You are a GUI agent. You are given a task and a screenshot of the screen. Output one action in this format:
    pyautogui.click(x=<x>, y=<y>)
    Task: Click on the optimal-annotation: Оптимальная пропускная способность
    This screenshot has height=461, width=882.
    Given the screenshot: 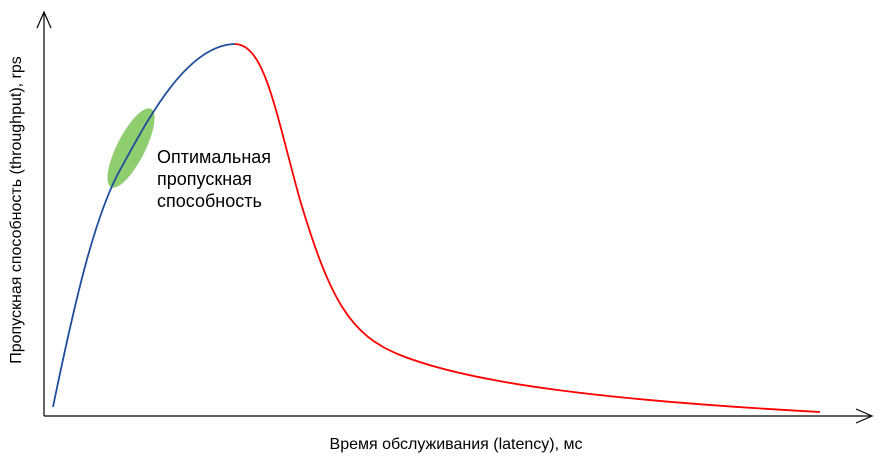 What is the action you would take?
    pyautogui.click(x=216, y=179)
    